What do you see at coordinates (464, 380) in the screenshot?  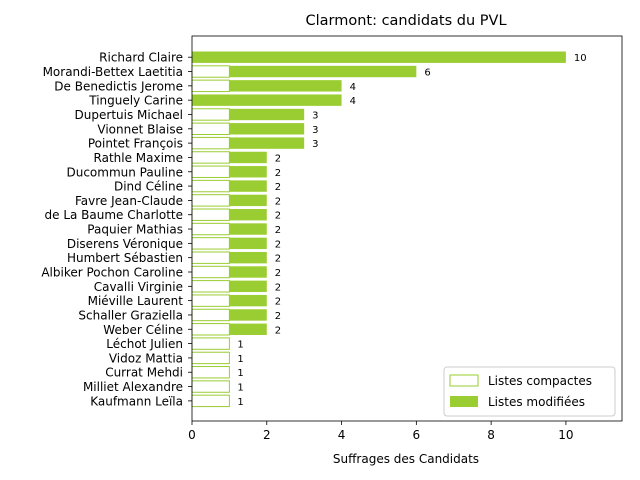 I see `legend-swatch-listes-compactes` at bounding box center [464, 380].